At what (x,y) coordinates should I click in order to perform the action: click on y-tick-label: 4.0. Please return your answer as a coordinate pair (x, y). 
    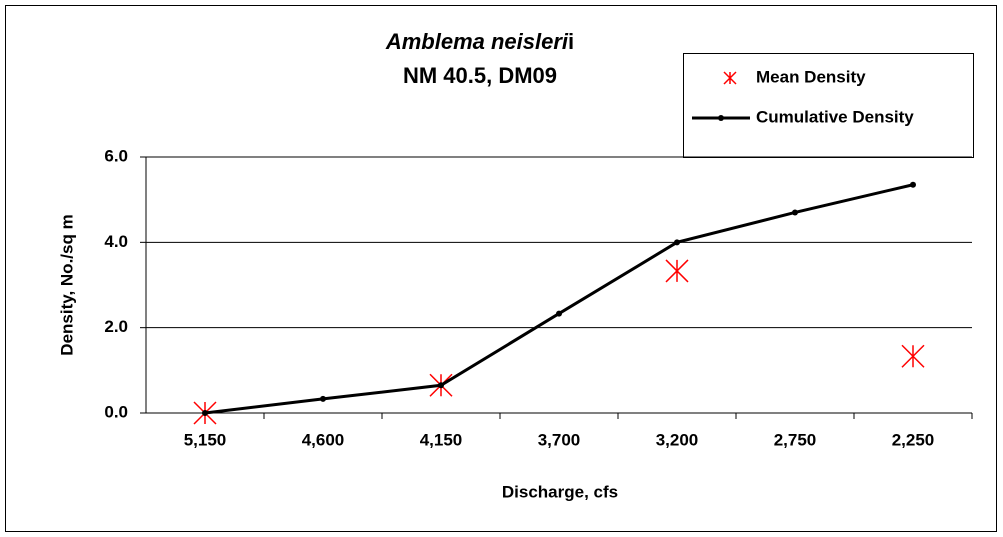
    Looking at the image, I should click on (116, 241).